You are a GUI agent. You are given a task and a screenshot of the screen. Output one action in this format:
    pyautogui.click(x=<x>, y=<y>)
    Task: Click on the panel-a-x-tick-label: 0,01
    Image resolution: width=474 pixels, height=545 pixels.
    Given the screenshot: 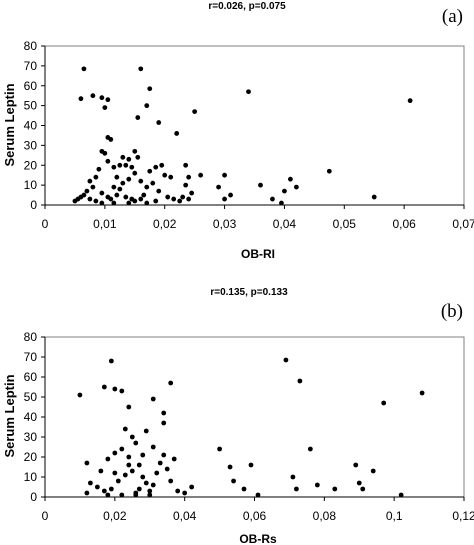 What is the action you would take?
    pyautogui.click(x=105, y=224)
    